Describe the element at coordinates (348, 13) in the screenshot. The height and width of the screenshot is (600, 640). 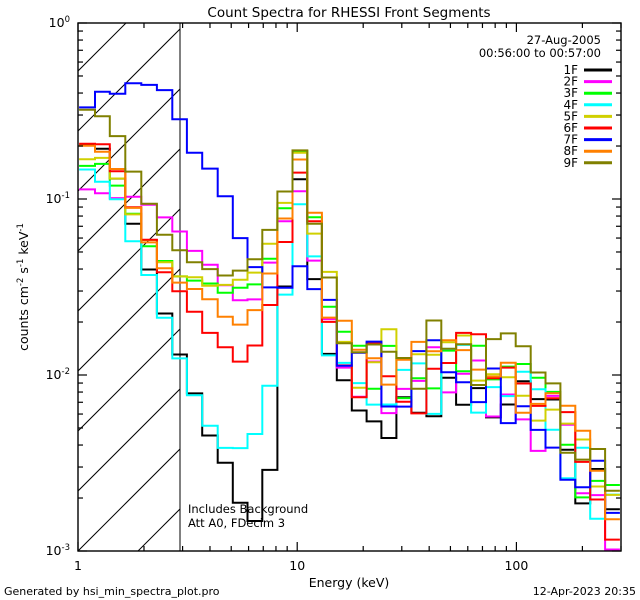
I see `page-title: Count Spectra for RHESSI Front Segments` at that location.